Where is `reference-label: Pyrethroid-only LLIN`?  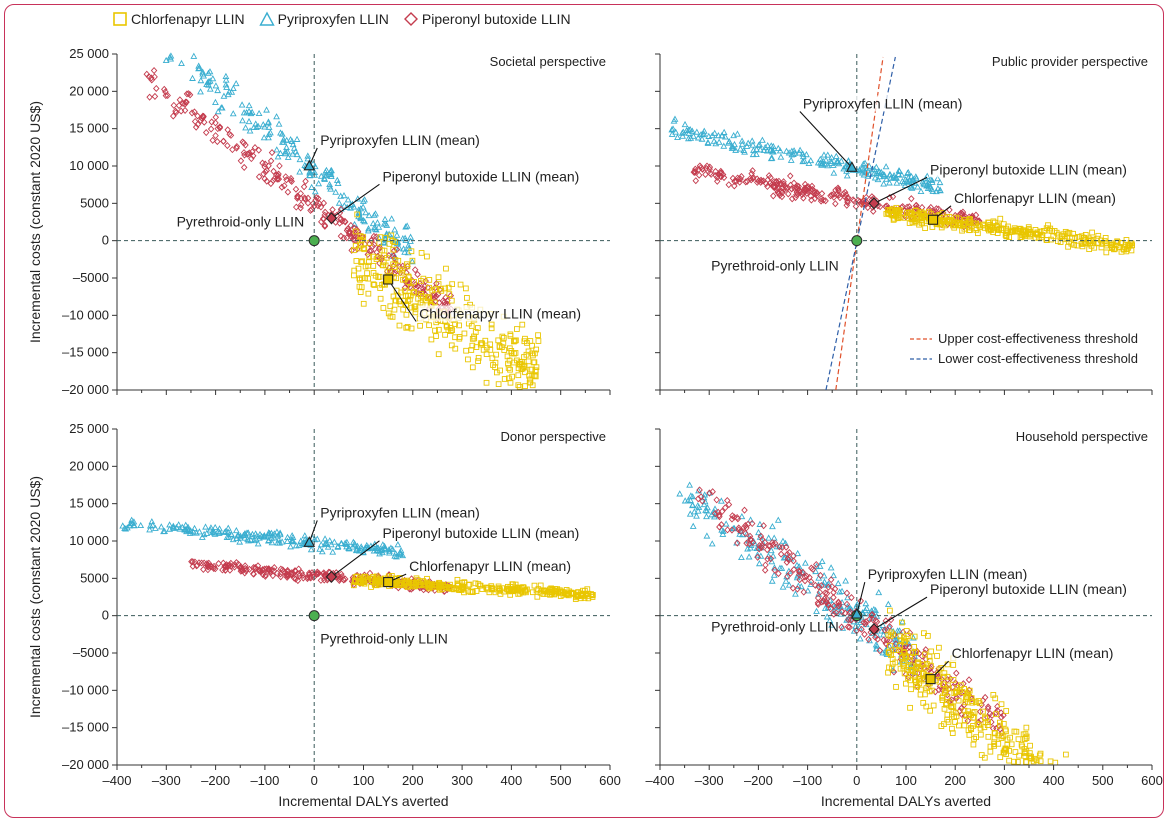 reference-label: Pyrethroid-only LLIN is located at coordinates (241, 222).